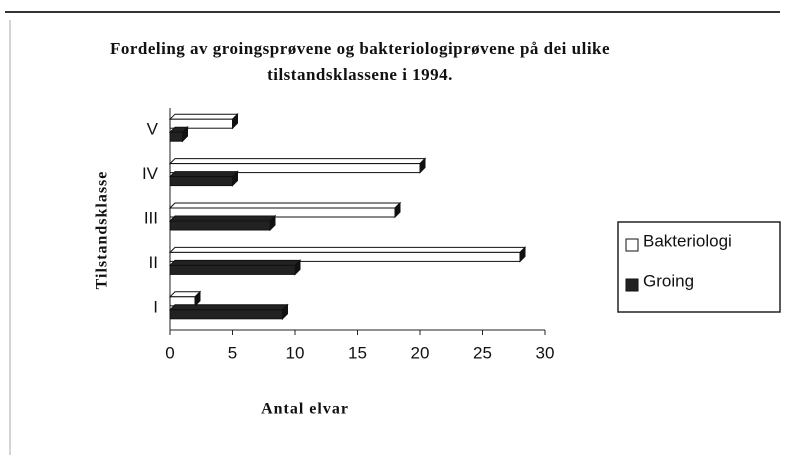 This screenshot has height=459, width=785. I want to click on x-tick-label: 25, so click(482, 352).